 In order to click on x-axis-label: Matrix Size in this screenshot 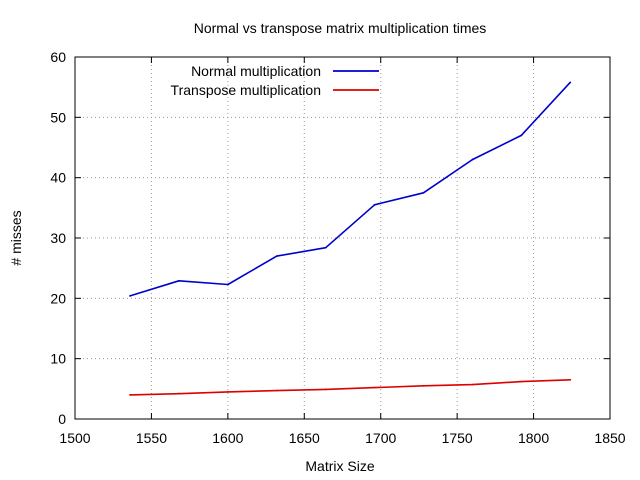, I will do `click(339, 466)`.